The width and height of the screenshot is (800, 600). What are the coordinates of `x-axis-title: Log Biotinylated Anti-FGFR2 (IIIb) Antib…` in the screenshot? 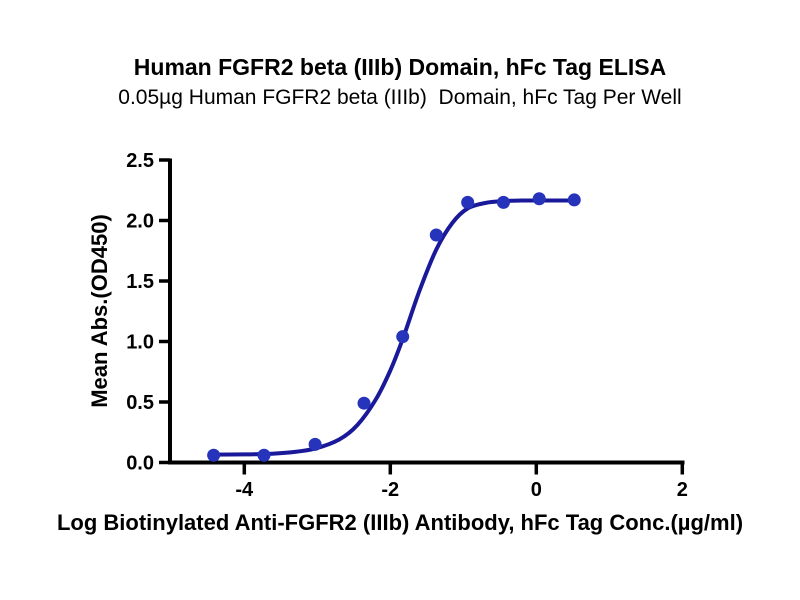 It's located at (400, 522).